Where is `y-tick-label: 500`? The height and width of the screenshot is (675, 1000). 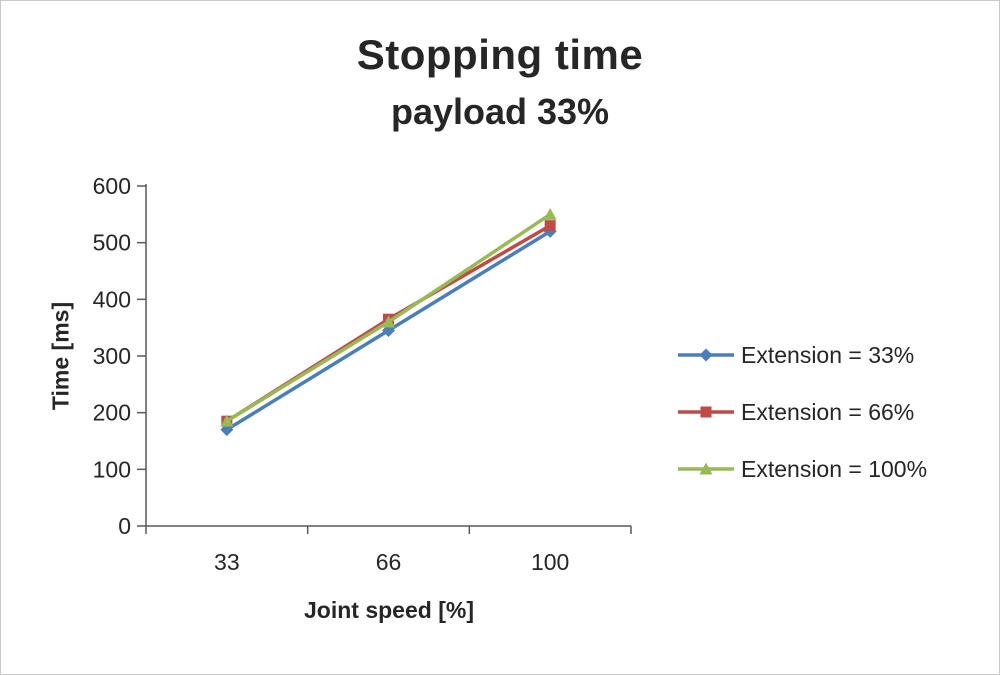
y-tick-label: 500 is located at coordinates (112, 243).